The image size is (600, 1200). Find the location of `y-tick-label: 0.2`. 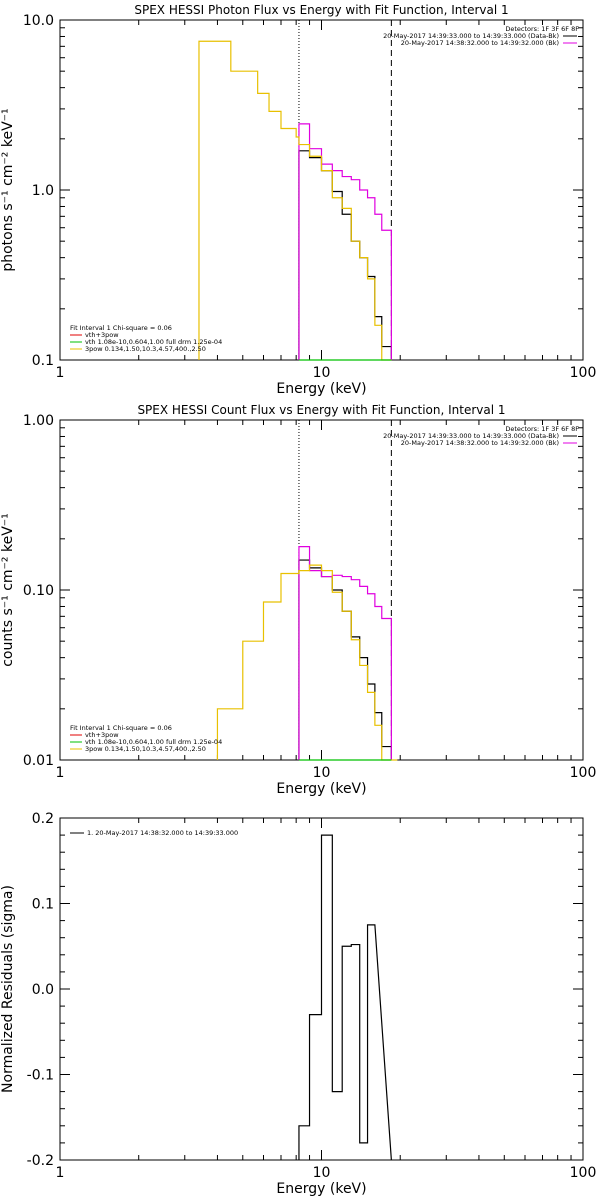

y-tick-label: 0.2 is located at coordinates (43, 819).